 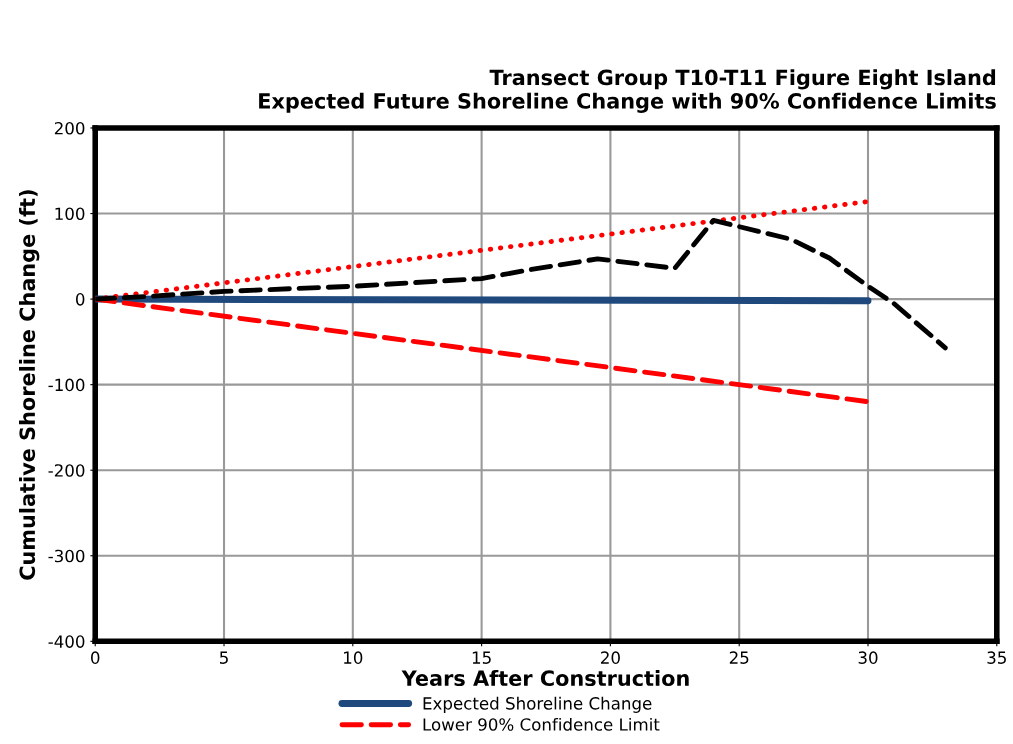 What do you see at coordinates (29, 385) in the screenshot?
I see `y-axis-title: Cumulative Shoreline Change (ft)` at bounding box center [29, 385].